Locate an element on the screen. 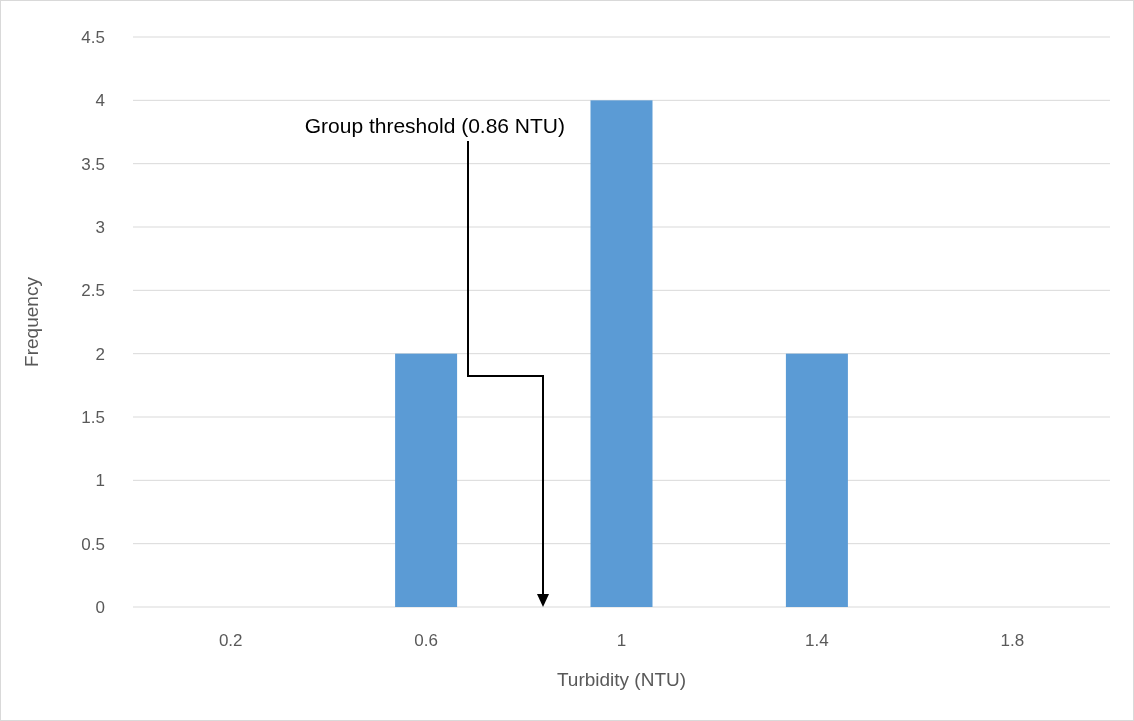 The image size is (1134, 721). y-tick-label: 3 is located at coordinates (100, 227).